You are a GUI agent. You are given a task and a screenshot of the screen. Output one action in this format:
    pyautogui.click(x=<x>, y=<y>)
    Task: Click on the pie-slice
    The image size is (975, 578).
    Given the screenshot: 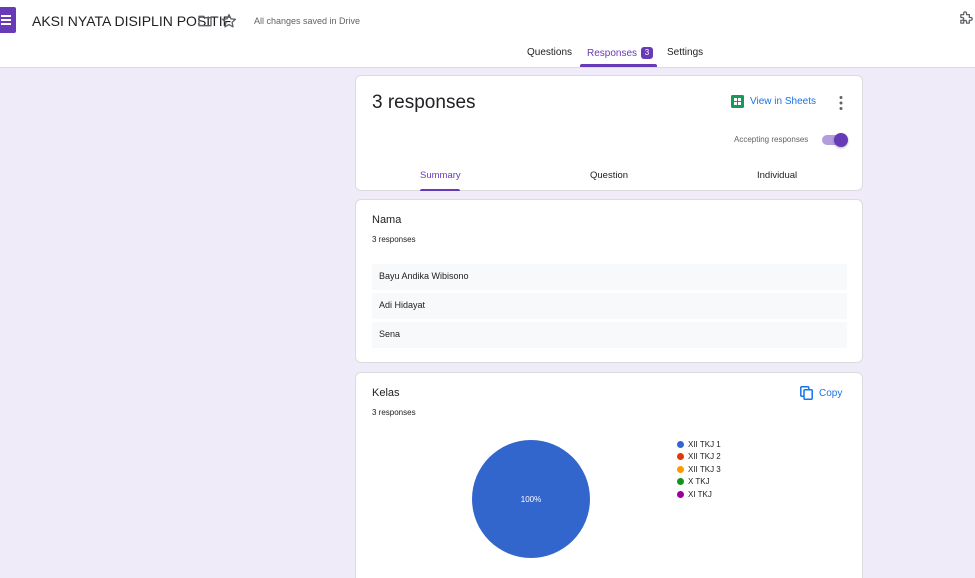 What is the action you would take?
    pyautogui.click(x=531, y=499)
    